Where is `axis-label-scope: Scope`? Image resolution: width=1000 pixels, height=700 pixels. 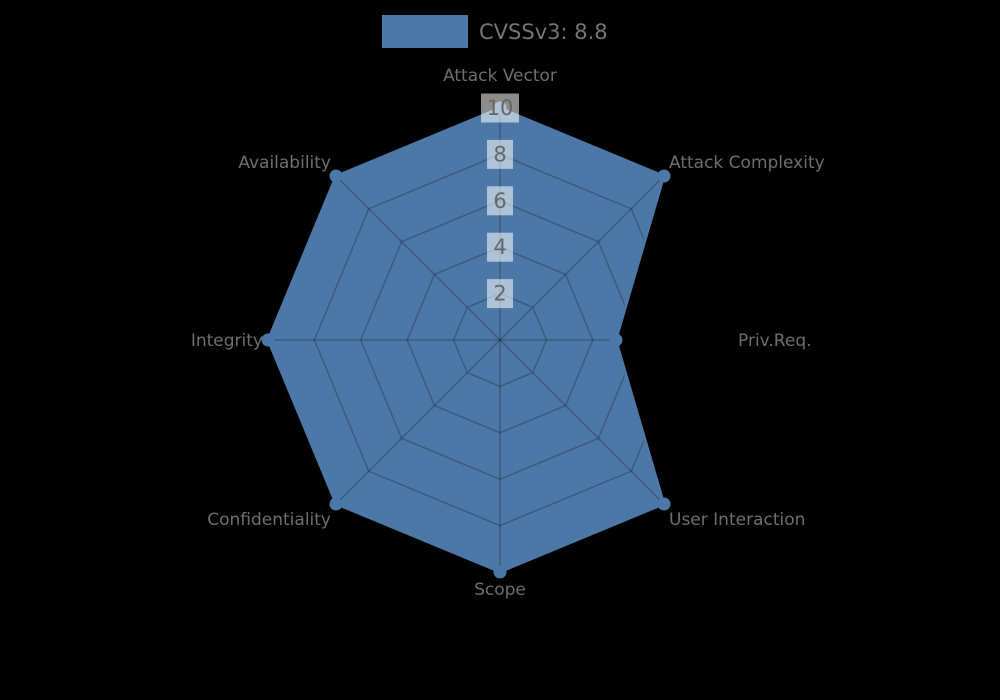 axis-label-scope: Scope is located at coordinates (500, 590).